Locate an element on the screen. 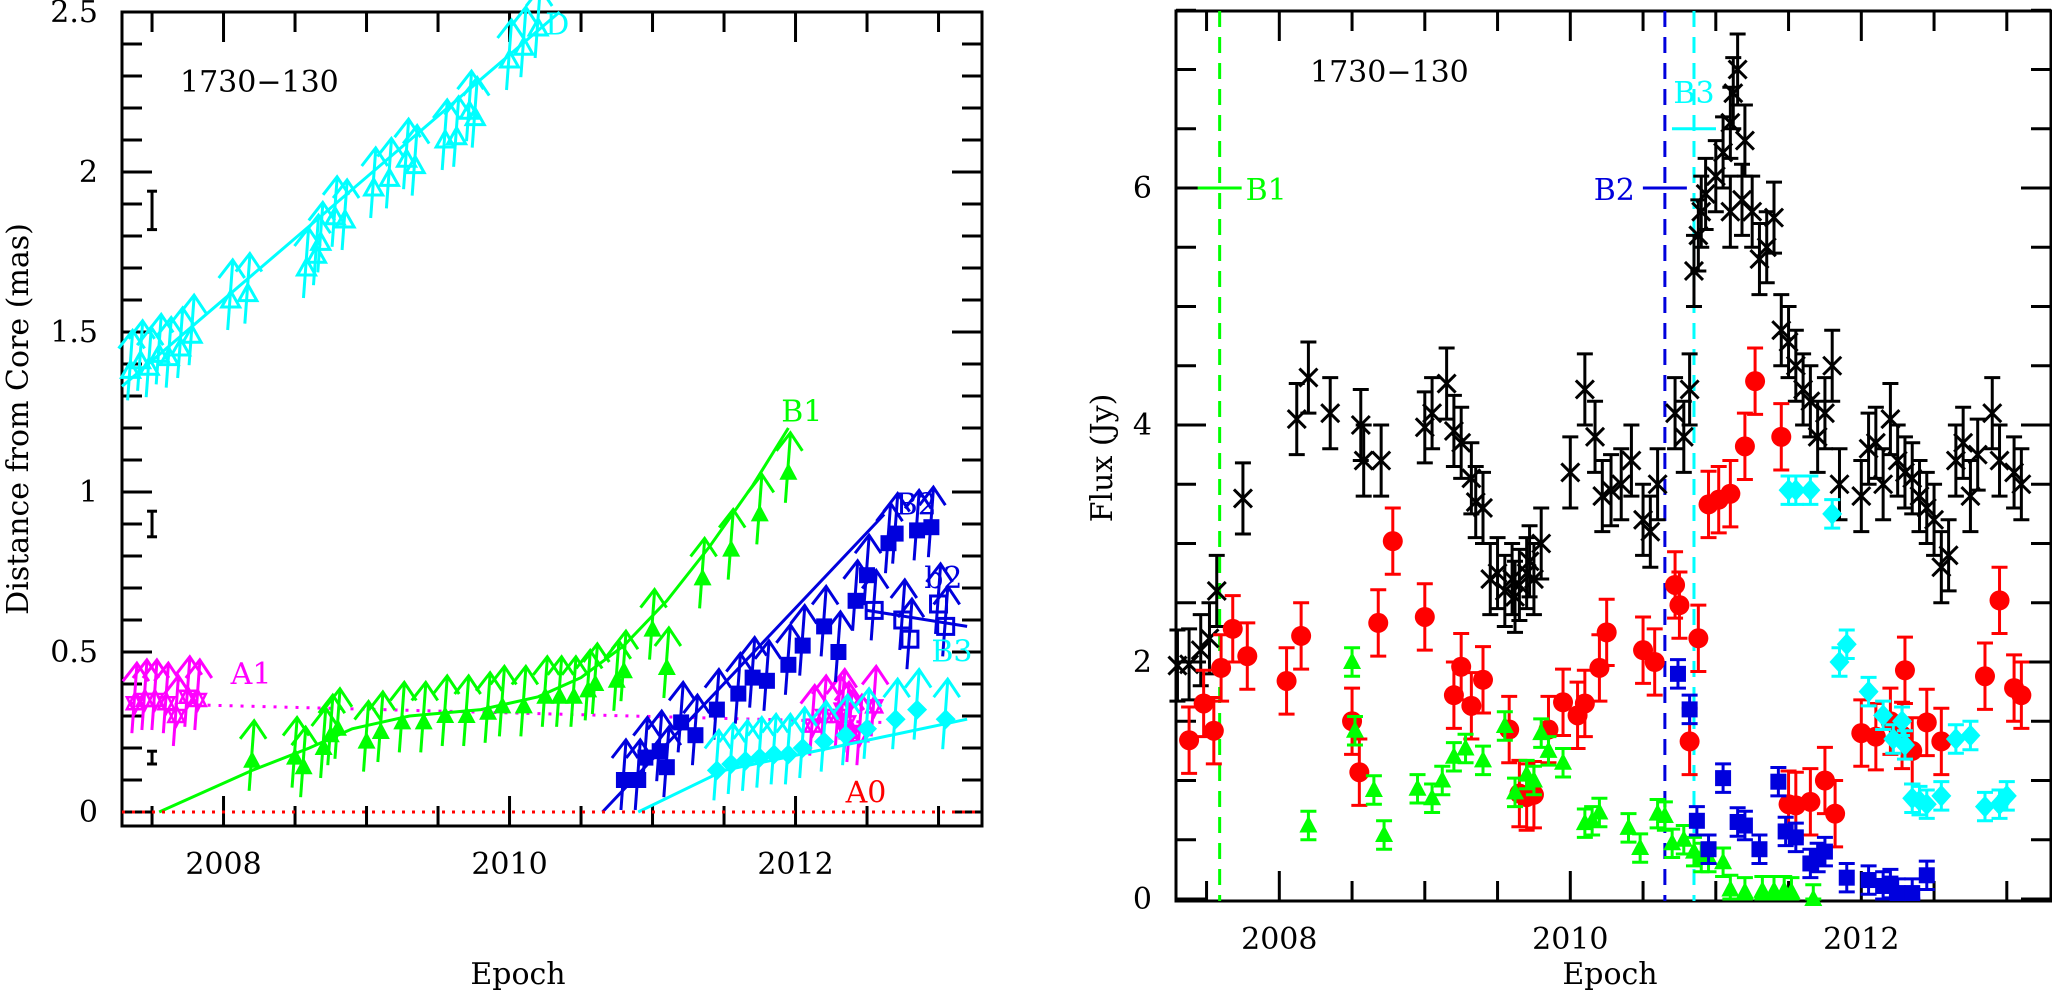  right-xtick-label: 2010 is located at coordinates (1570, 939).